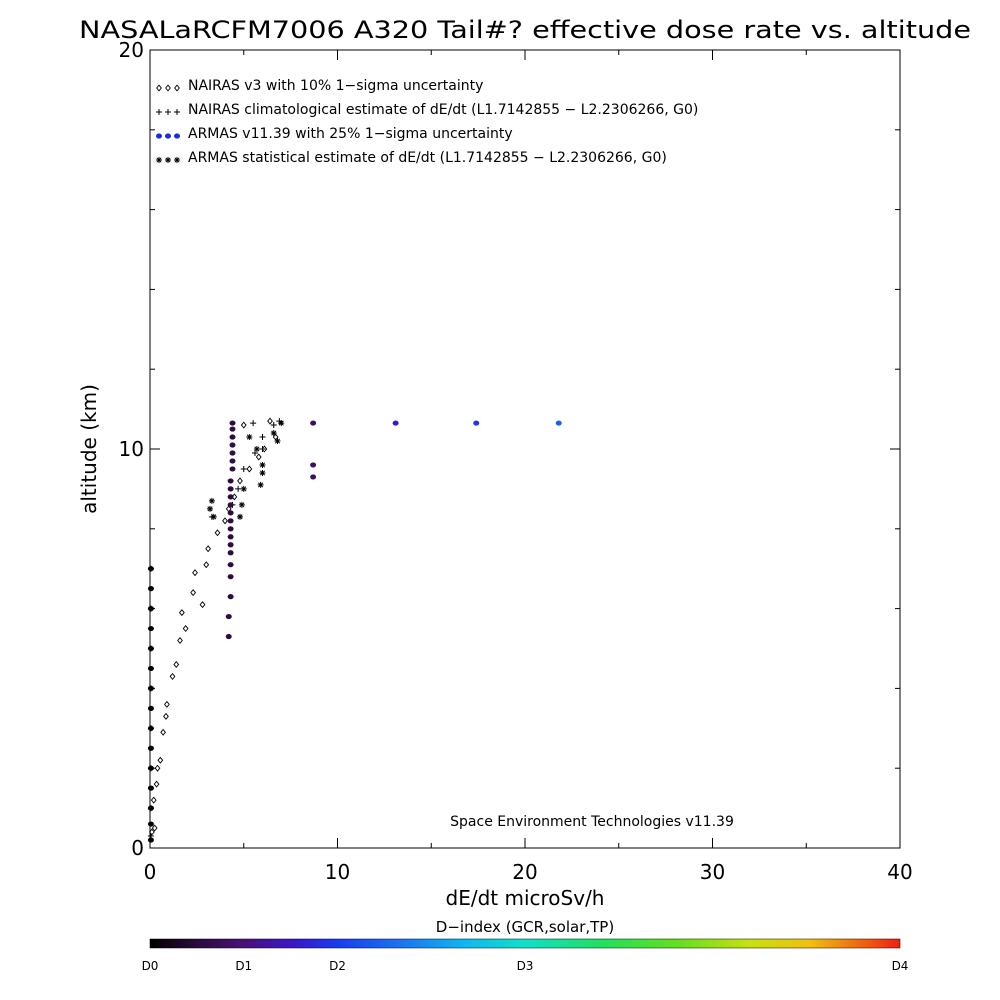 The height and width of the screenshot is (1000, 1000). Describe the element at coordinates (131, 449) in the screenshot. I see `y-tick-label: 10` at that location.